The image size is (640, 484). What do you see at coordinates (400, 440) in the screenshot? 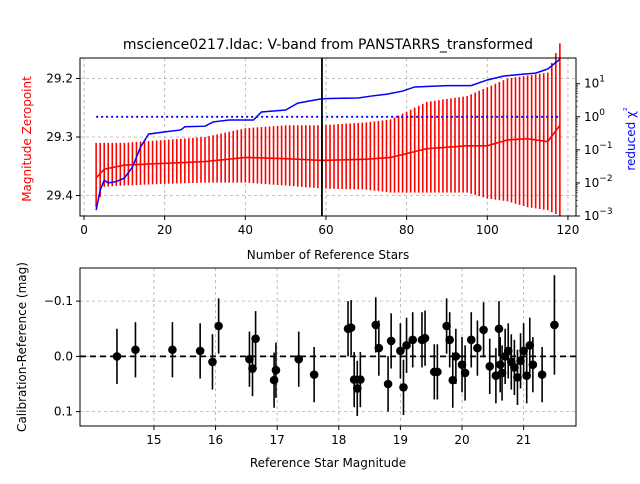
I see `bottom-x-tick-label: 19` at bounding box center [400, 440].